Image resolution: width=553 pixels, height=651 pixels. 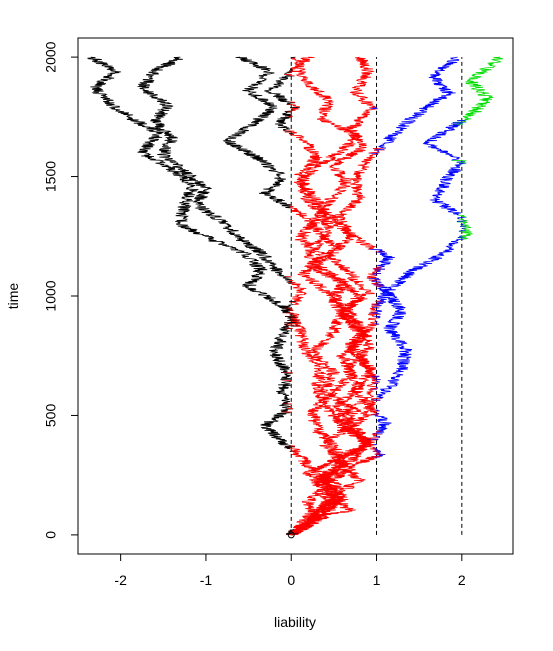 I want to click on y-tick-label: 2000, so click(x=51, y=56).